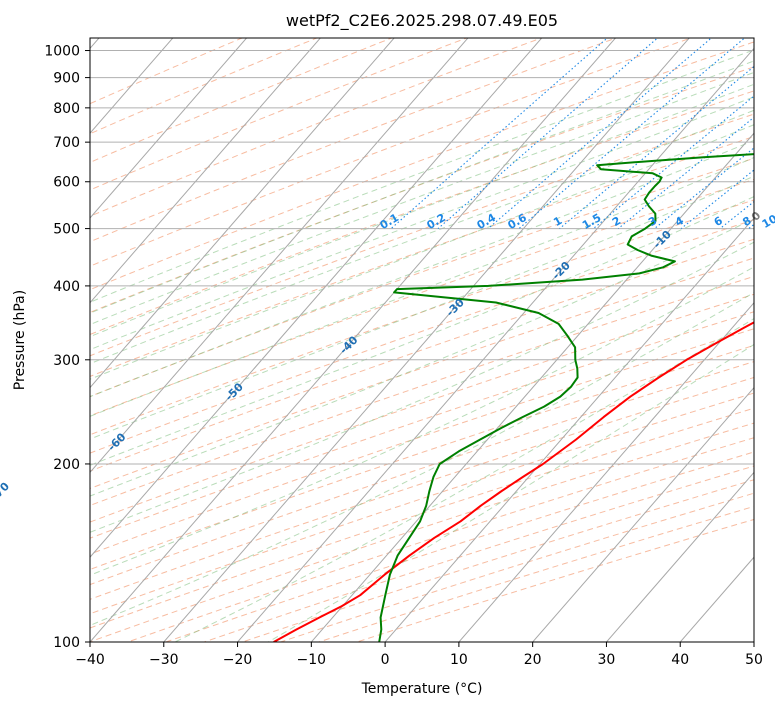  What do you see at coordinates (66, 143) in the screenshot?
I see `y-tick-label: 700` at bounding box center [66, 143].